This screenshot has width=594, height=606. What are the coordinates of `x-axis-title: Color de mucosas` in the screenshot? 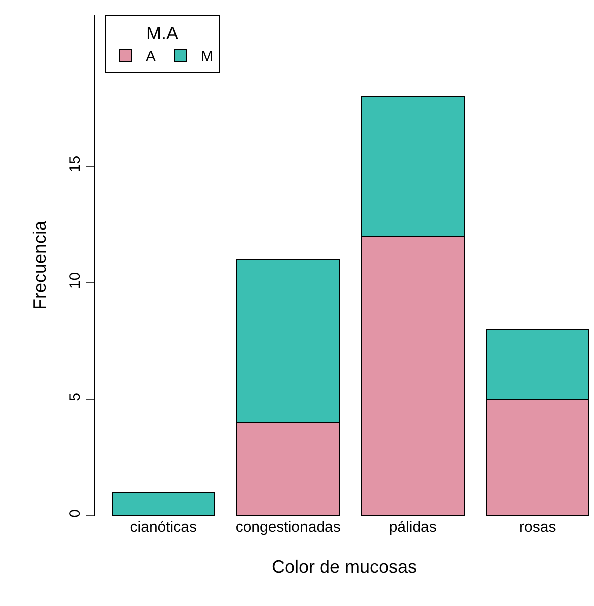 It's located at (345, 567).